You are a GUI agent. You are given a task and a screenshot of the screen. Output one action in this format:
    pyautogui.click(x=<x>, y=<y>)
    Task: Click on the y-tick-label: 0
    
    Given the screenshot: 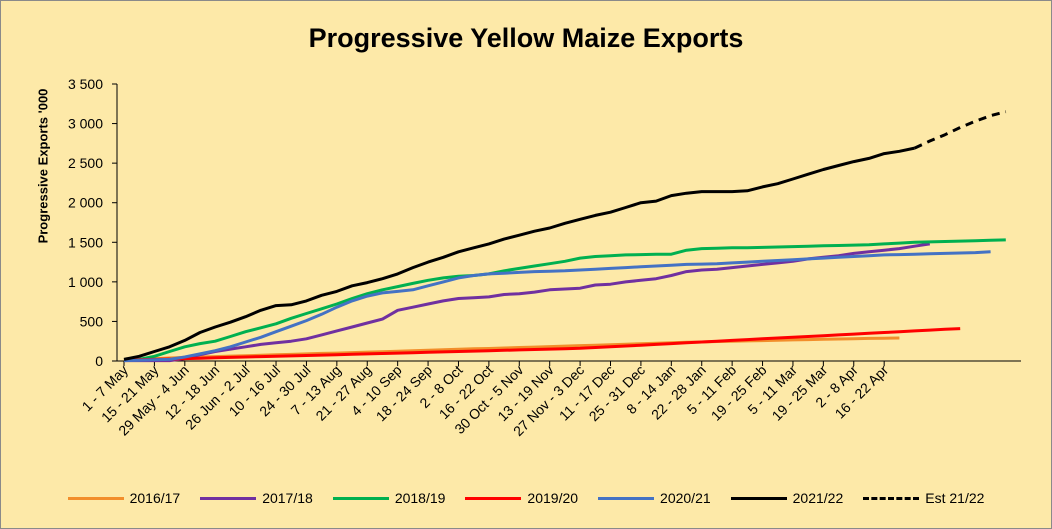 What is the action you would take?
    pyautogui.click(x=99, y=361)
    